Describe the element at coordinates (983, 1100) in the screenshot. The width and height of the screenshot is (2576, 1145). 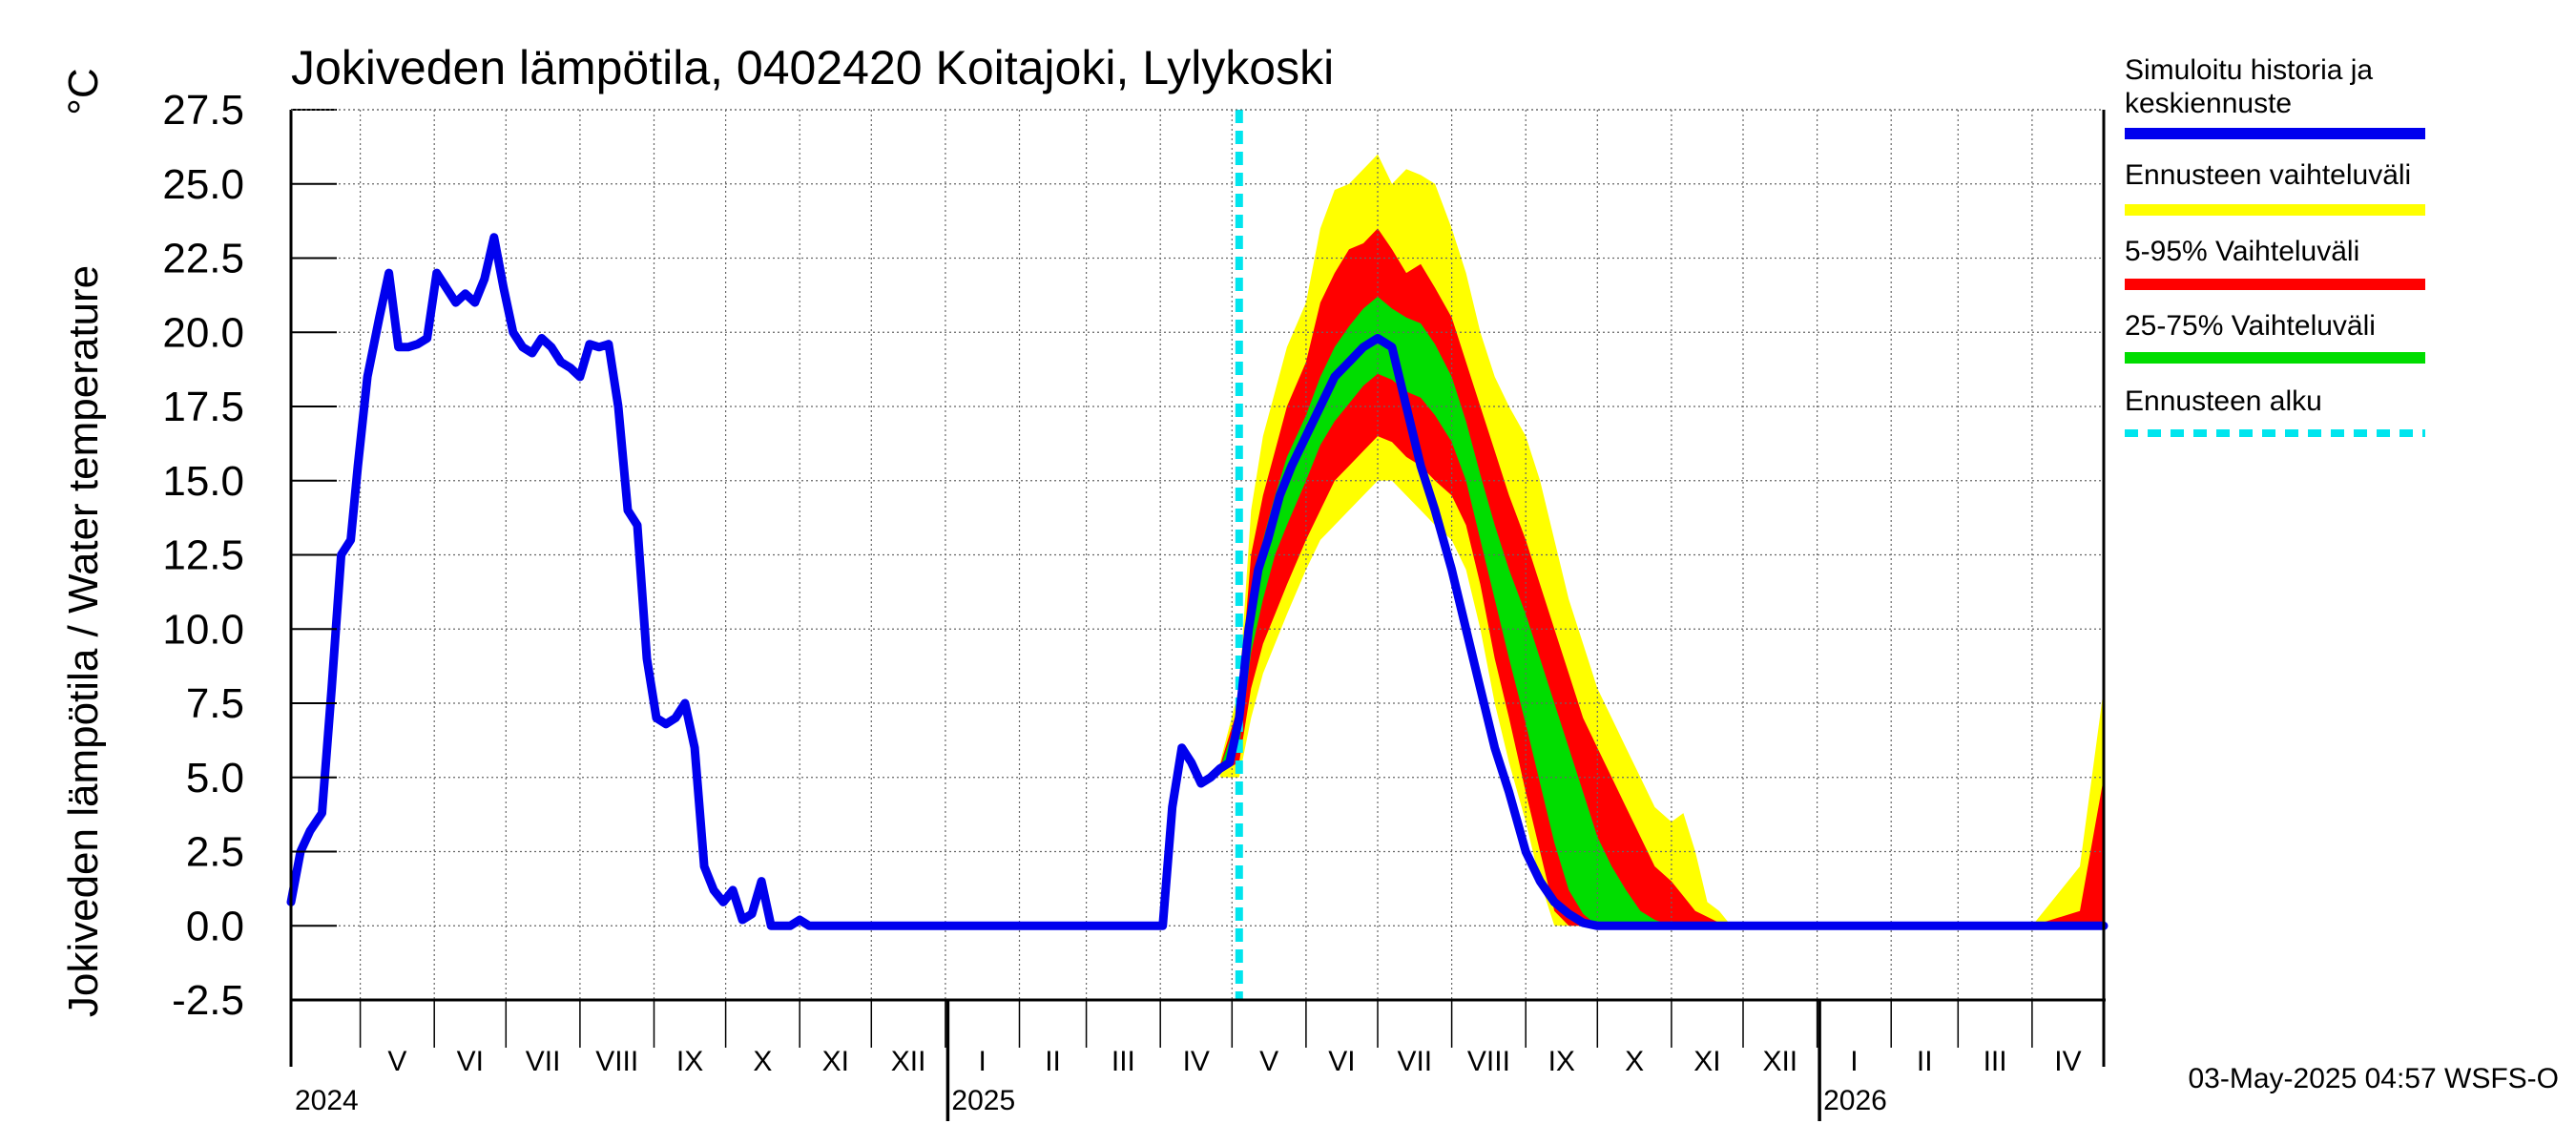
I see `year-label: 2025` at that location.